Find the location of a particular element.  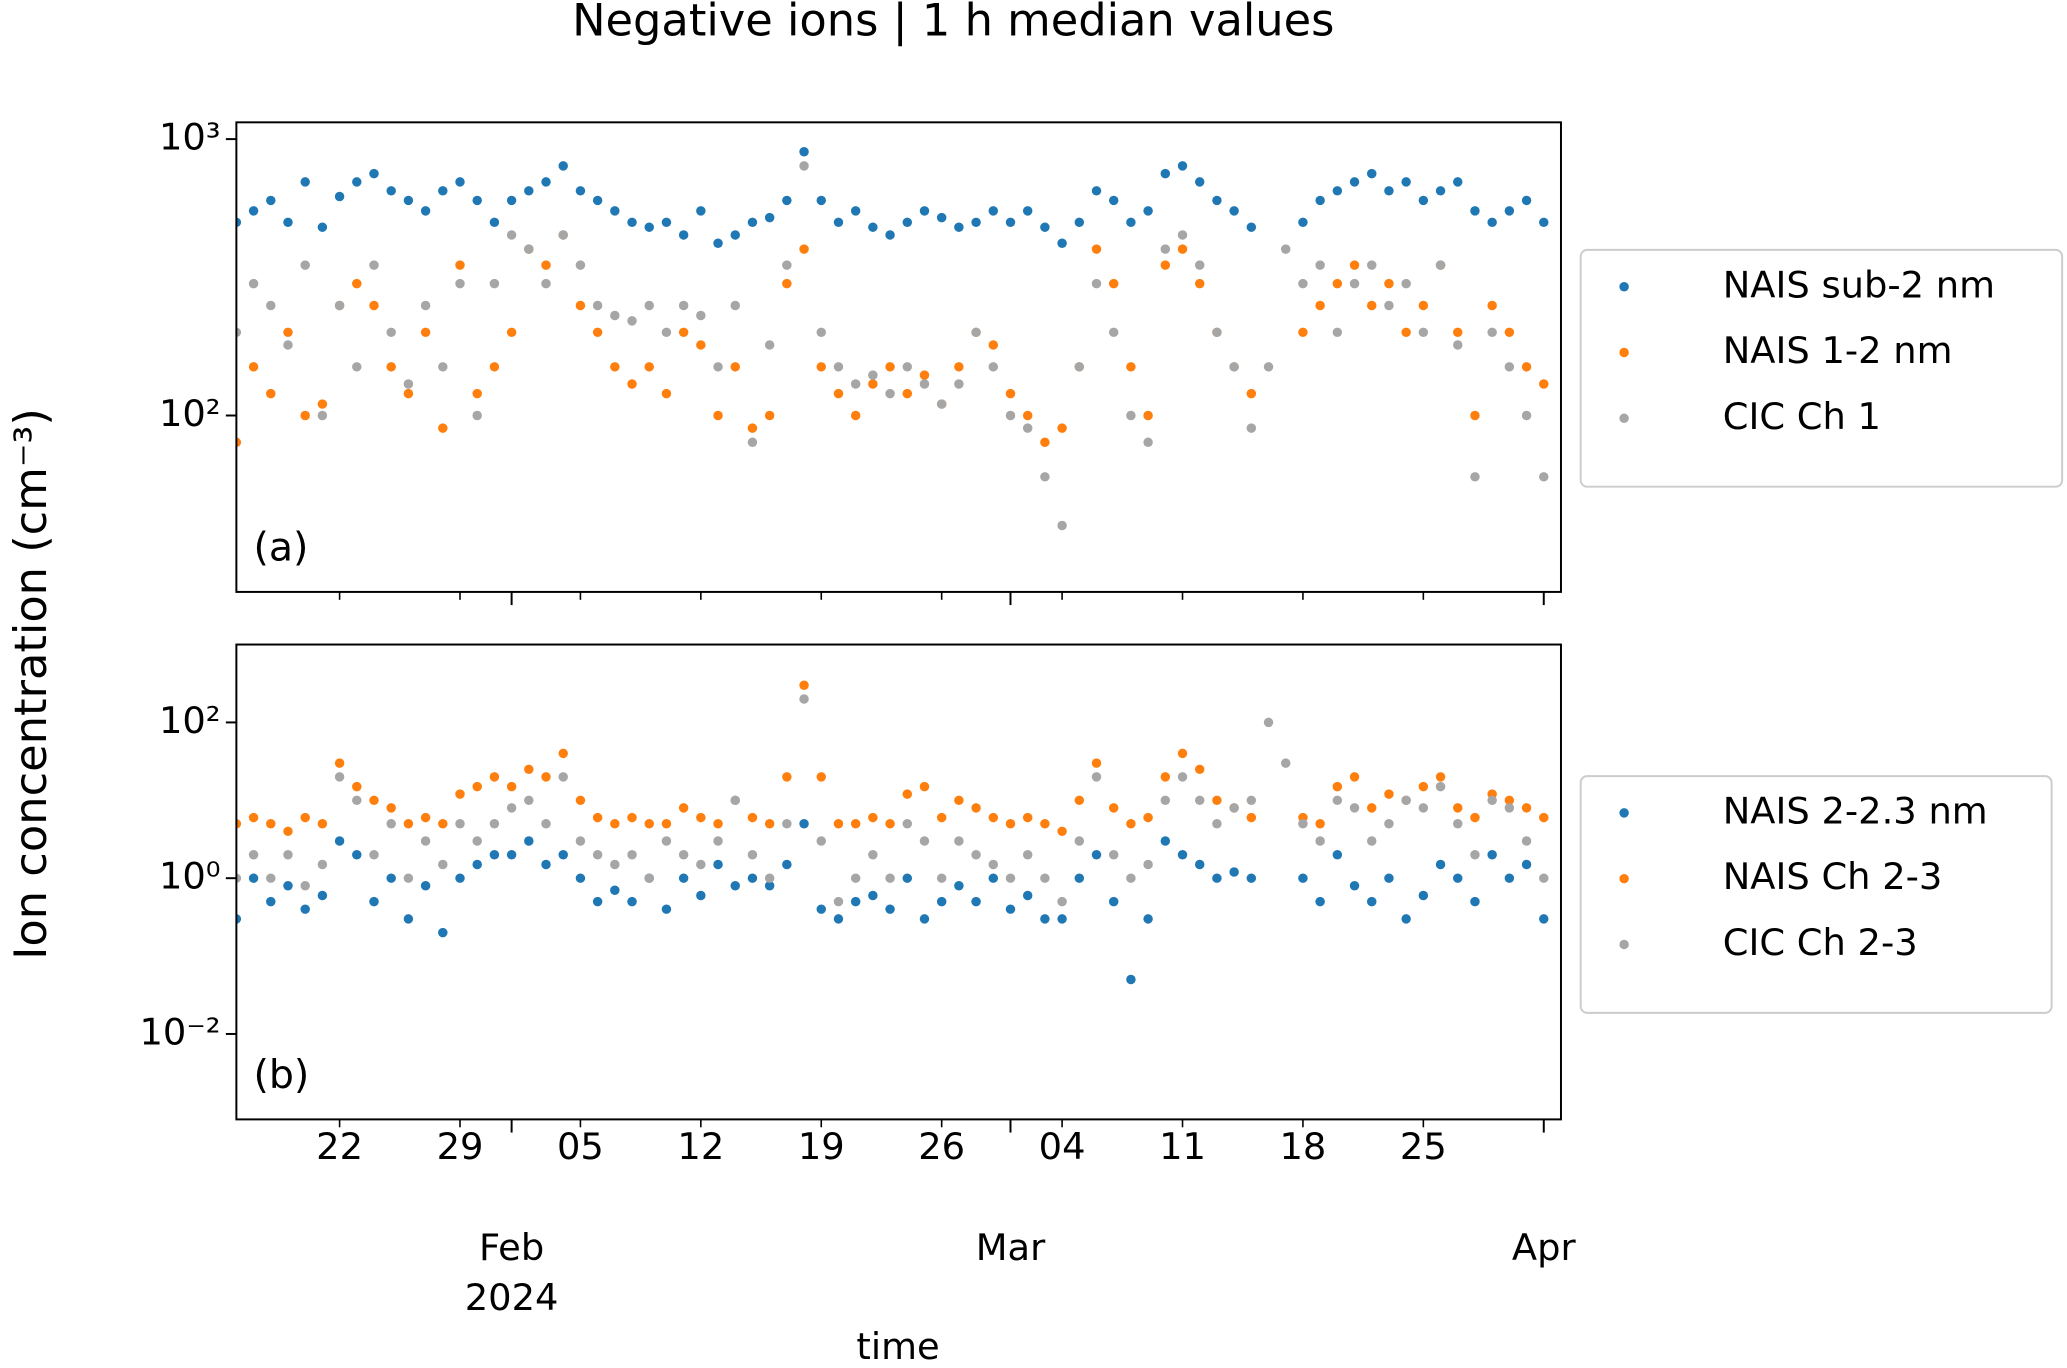

x-axis-label: time is located at coordinates (897, 1346).